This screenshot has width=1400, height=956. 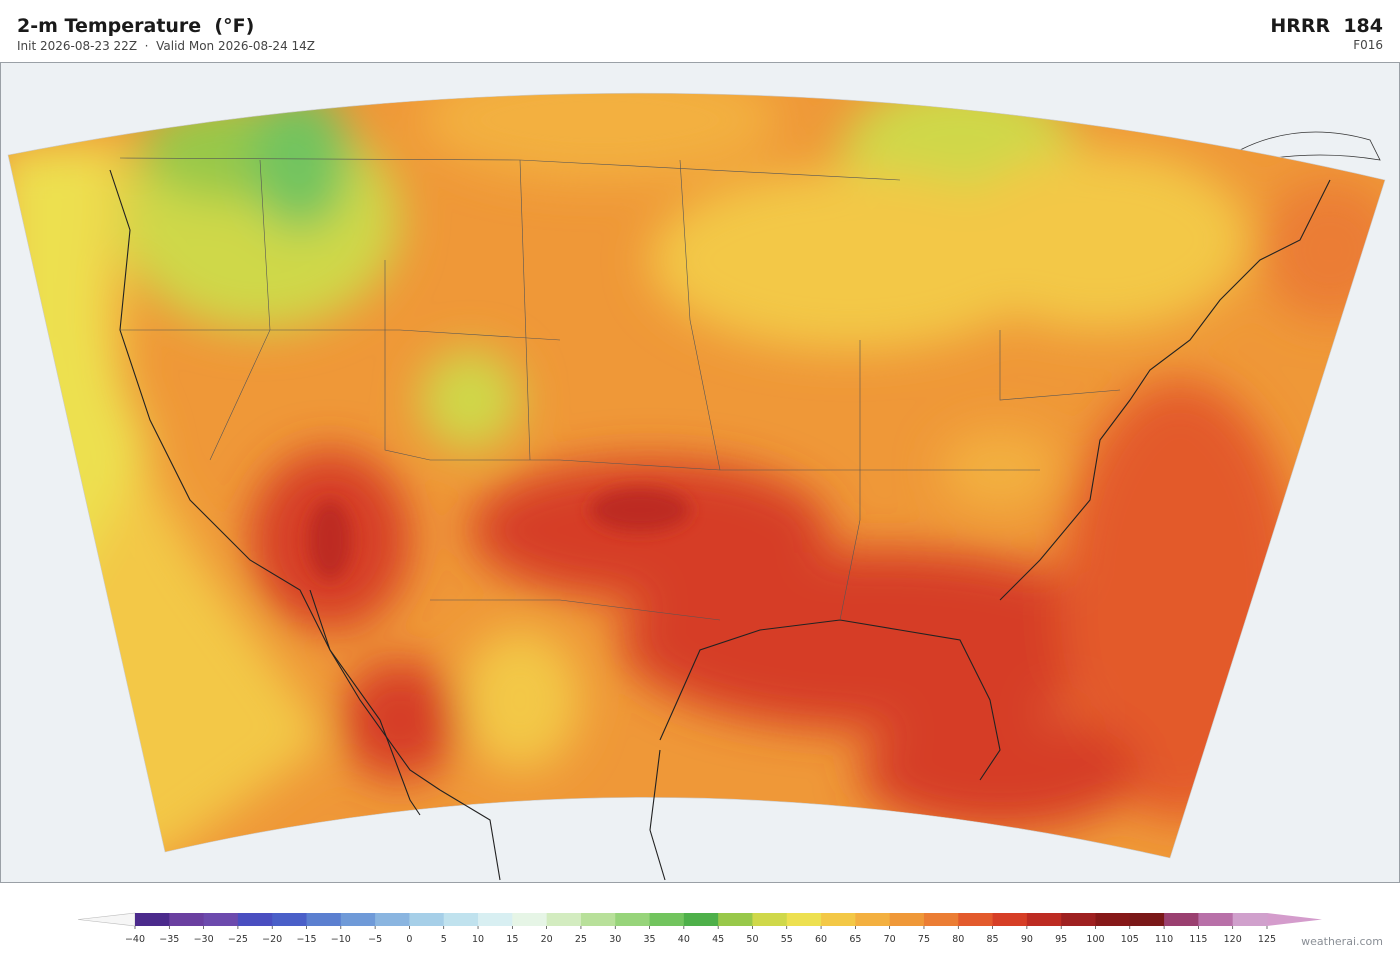 I want to click on colorbar-tick-label: 105, so click(x=1130, y=939).